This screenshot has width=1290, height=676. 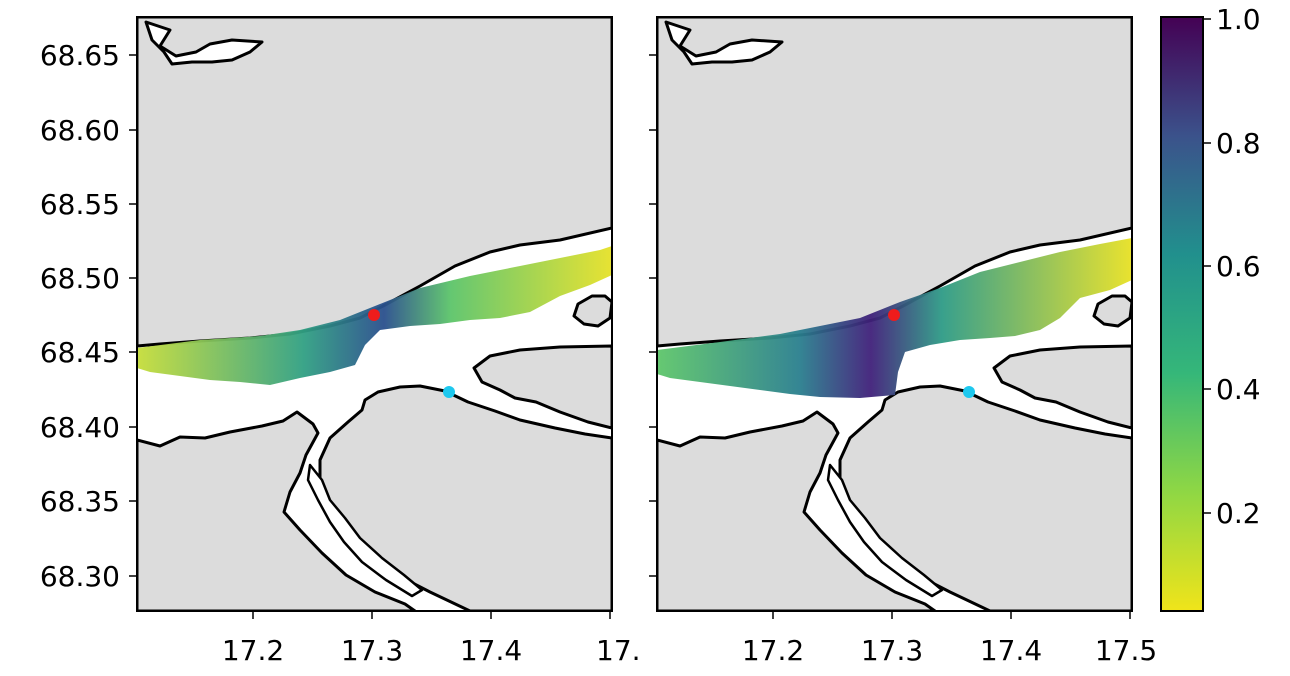 I want to click on left-red-marker, so click(x=374, y=315).